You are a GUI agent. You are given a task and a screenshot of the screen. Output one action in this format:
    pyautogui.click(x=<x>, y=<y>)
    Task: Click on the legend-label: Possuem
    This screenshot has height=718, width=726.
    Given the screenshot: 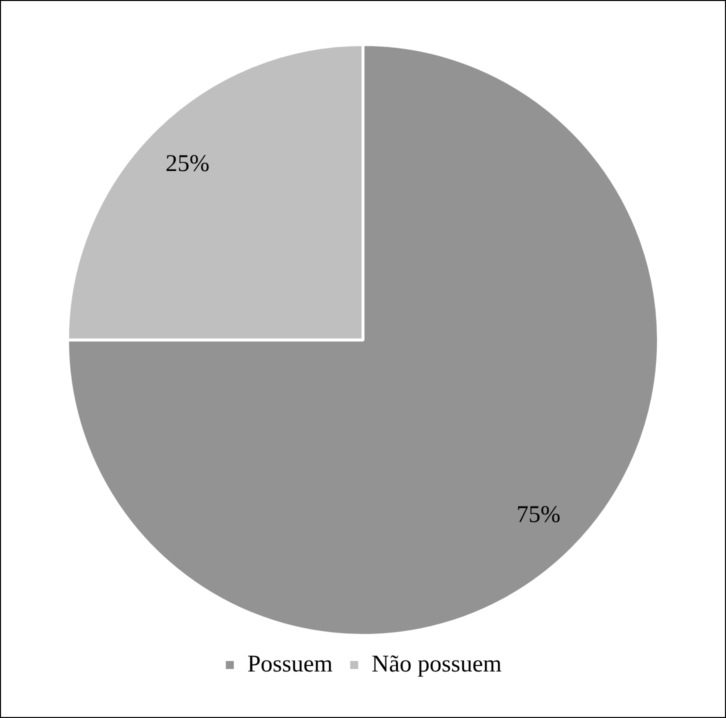 What is the action you would take?
    pyautogui.click(x=290, y=664)
    